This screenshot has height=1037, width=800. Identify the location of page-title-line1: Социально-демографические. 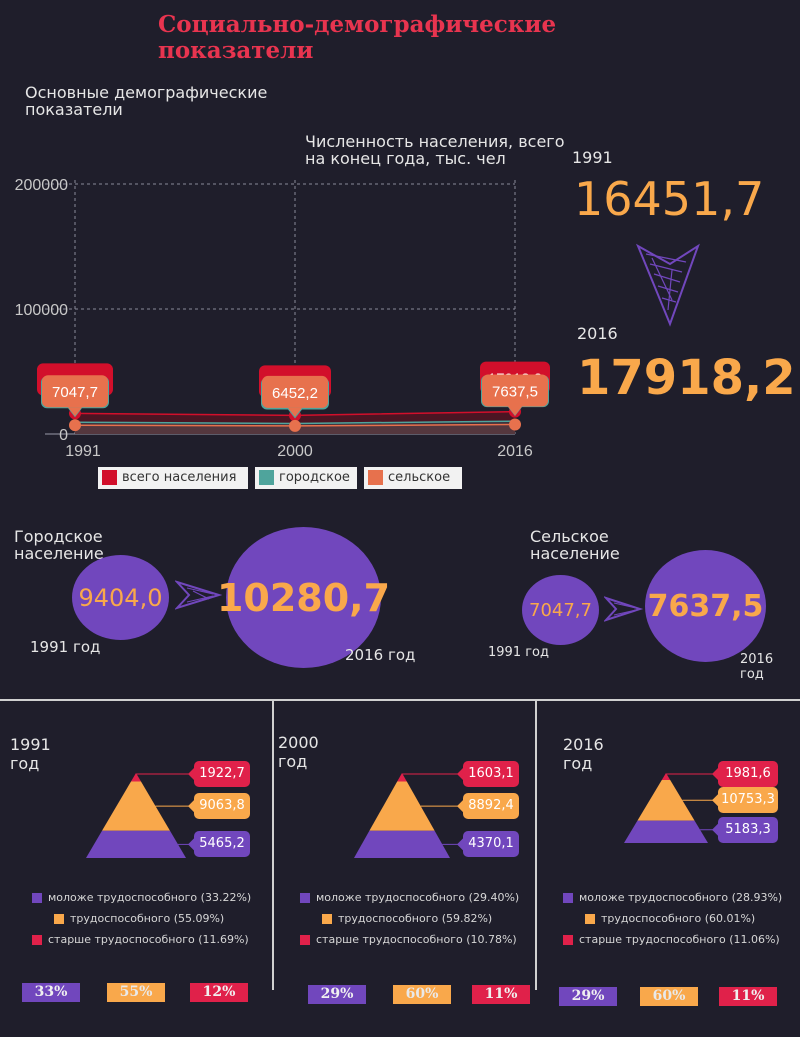
(357, 24).